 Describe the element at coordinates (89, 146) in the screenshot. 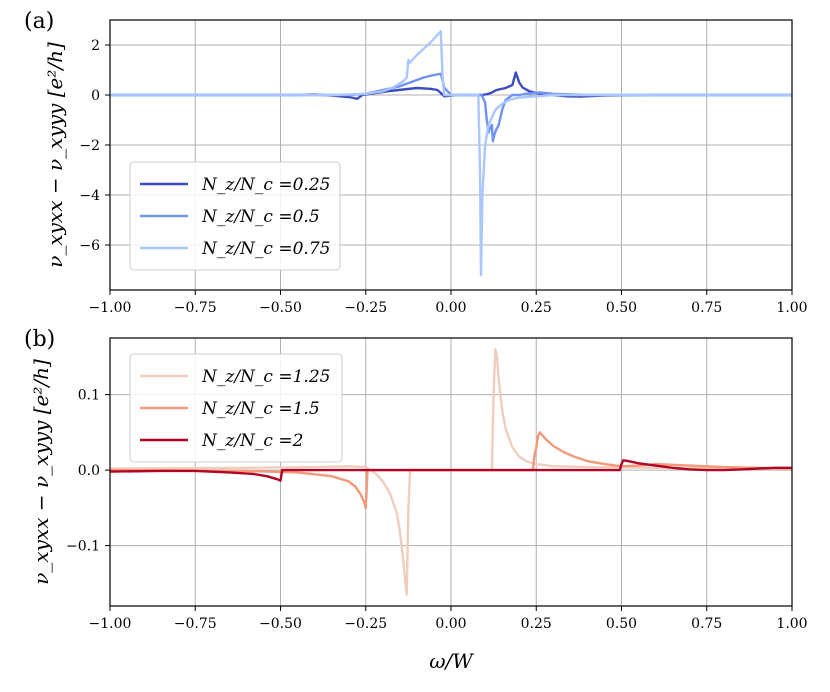

I see `panel-a-ytick-label: −2` at that location.